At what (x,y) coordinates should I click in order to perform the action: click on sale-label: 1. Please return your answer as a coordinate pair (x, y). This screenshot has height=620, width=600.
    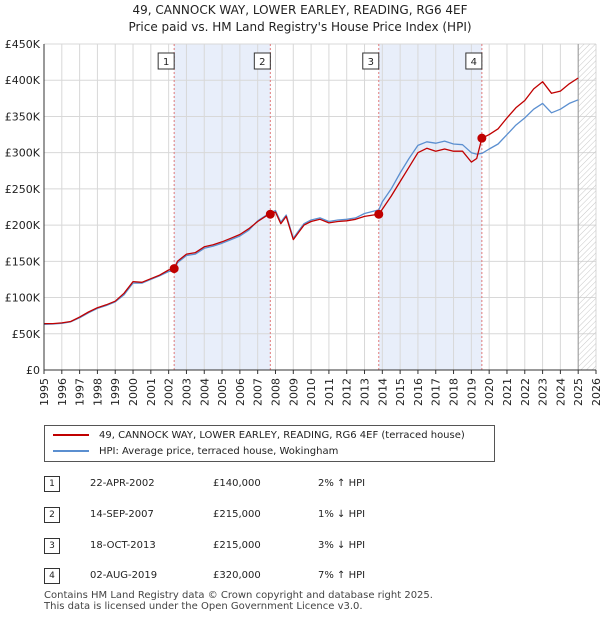
    Looking at the image, I should click on (166, 62).